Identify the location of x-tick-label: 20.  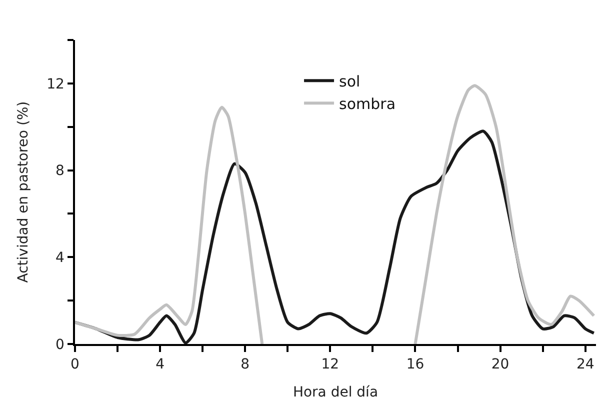
(500, 364).